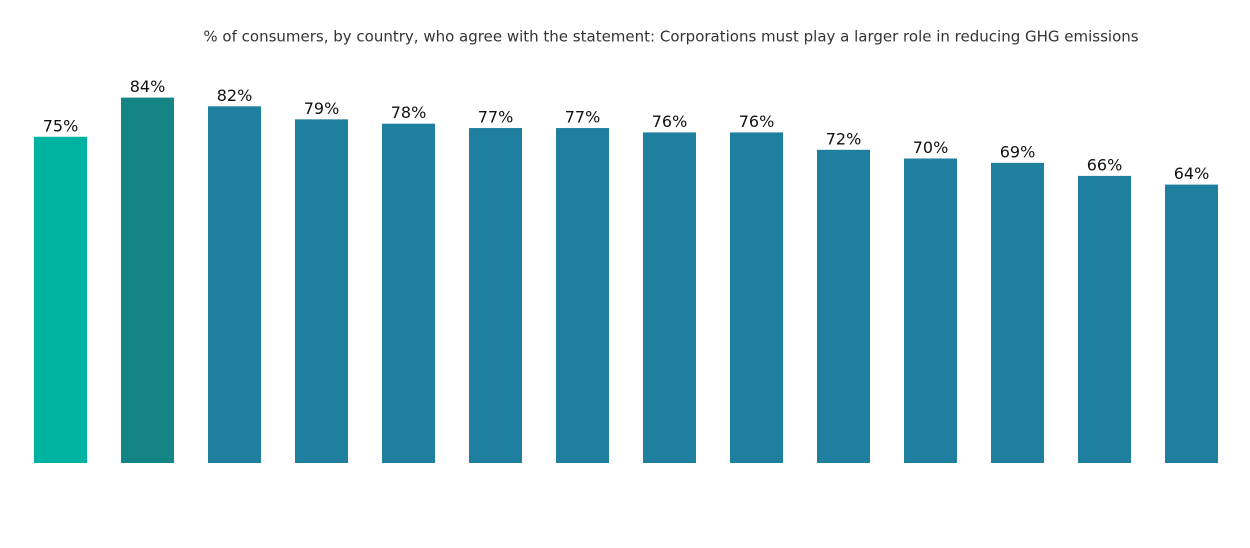  Describe the element at coordinates (61, 125) in the screenshot. I see `value-label: 75%` at that location.